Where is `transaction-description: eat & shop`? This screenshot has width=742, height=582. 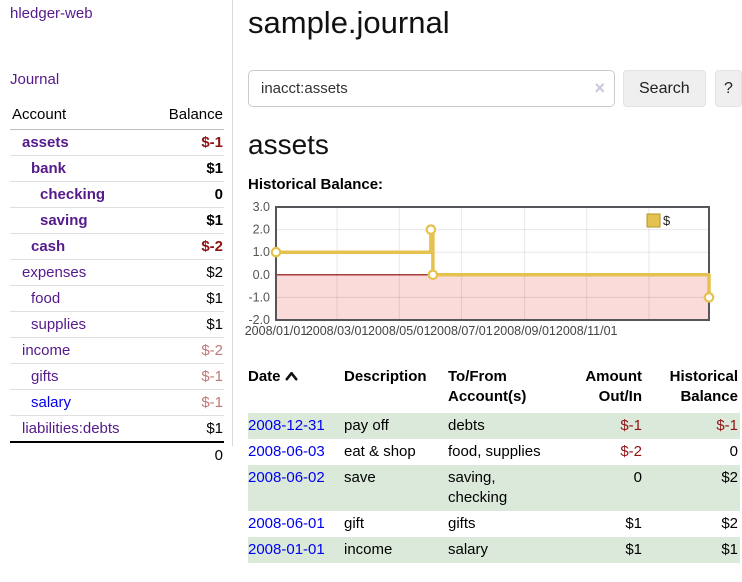 transaction-description: eat & shop is located at coordinates (380, 451).